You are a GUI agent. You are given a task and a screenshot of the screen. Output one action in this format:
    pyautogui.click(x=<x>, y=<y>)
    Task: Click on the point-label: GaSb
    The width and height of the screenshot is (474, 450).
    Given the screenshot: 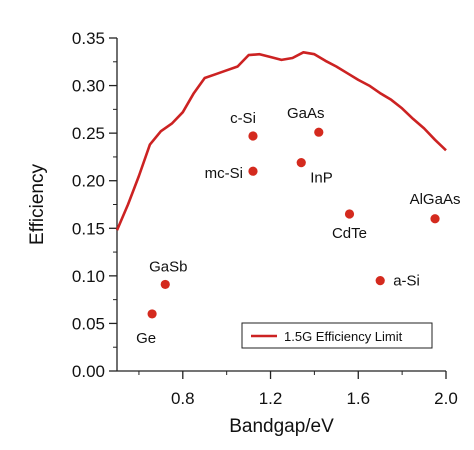 What is the action you would take?
    pyautogui.click(x=168, y=266)
    